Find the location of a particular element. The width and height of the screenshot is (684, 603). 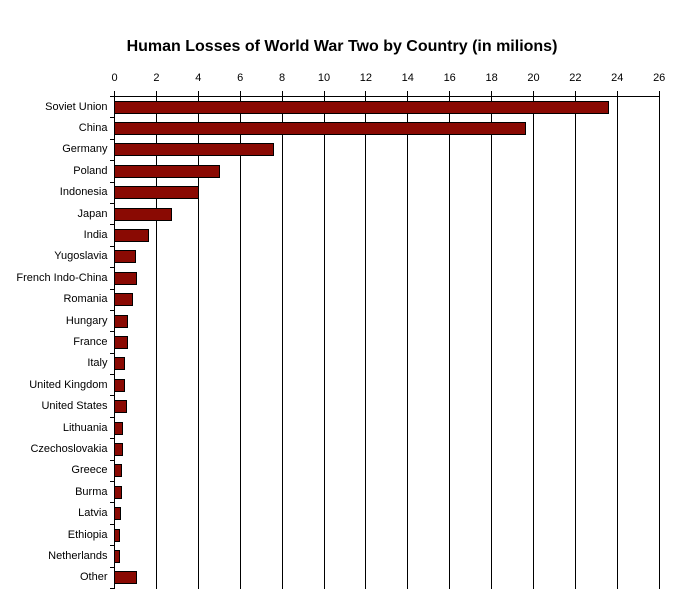

bar-united-kingdom is located at coordinates (120, 385).